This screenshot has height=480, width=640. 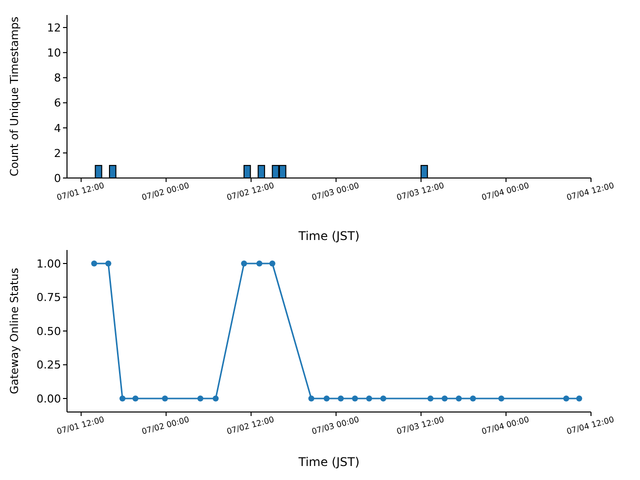 I want to click on y-tick-label: 12, so click(x=54, y=27).